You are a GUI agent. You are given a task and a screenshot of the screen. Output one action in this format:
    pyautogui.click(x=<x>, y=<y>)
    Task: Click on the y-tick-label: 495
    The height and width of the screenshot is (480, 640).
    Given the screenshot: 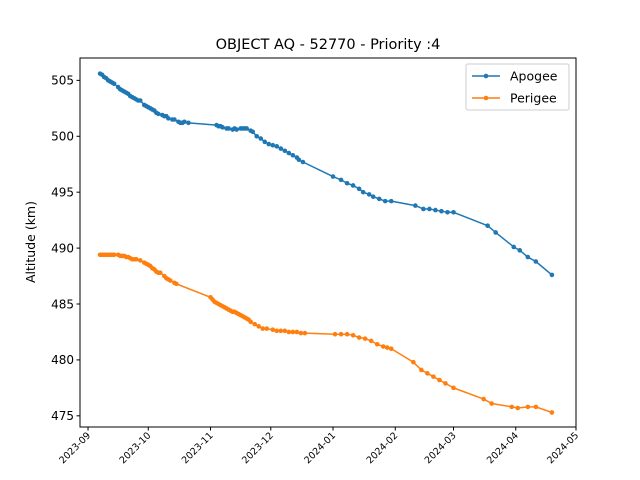 What is the action you would take?
    pyautogui.click(x=62, y=192)
    